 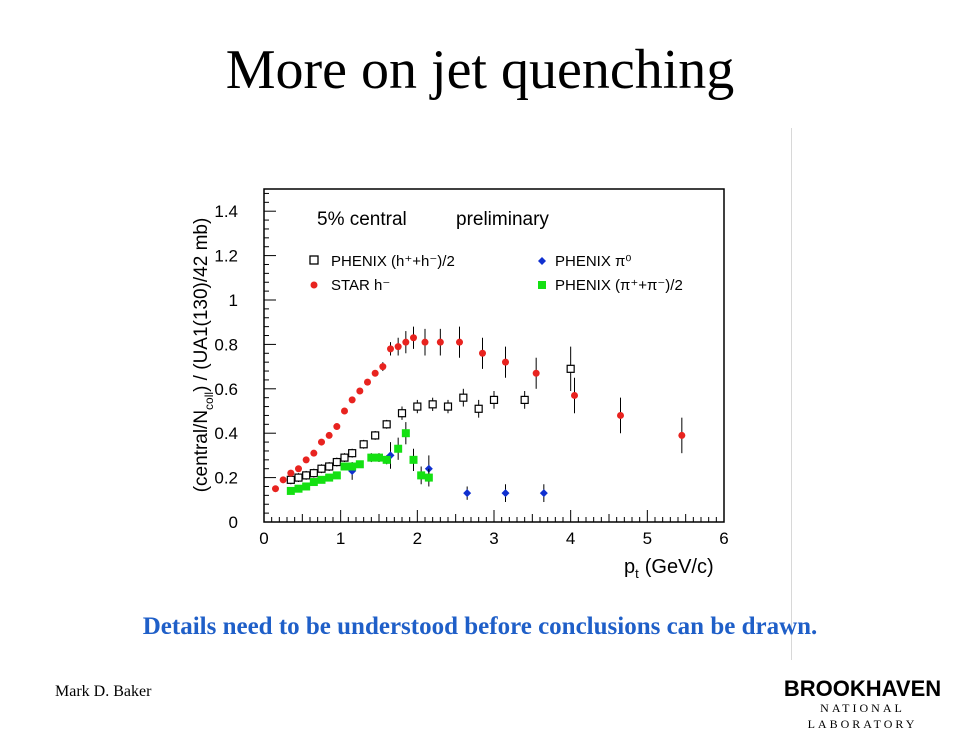 What do you see at coordinates (226, 344) in the screenshot?
I see `y-tick-label: 0.8` at bounding box center [226, 344].